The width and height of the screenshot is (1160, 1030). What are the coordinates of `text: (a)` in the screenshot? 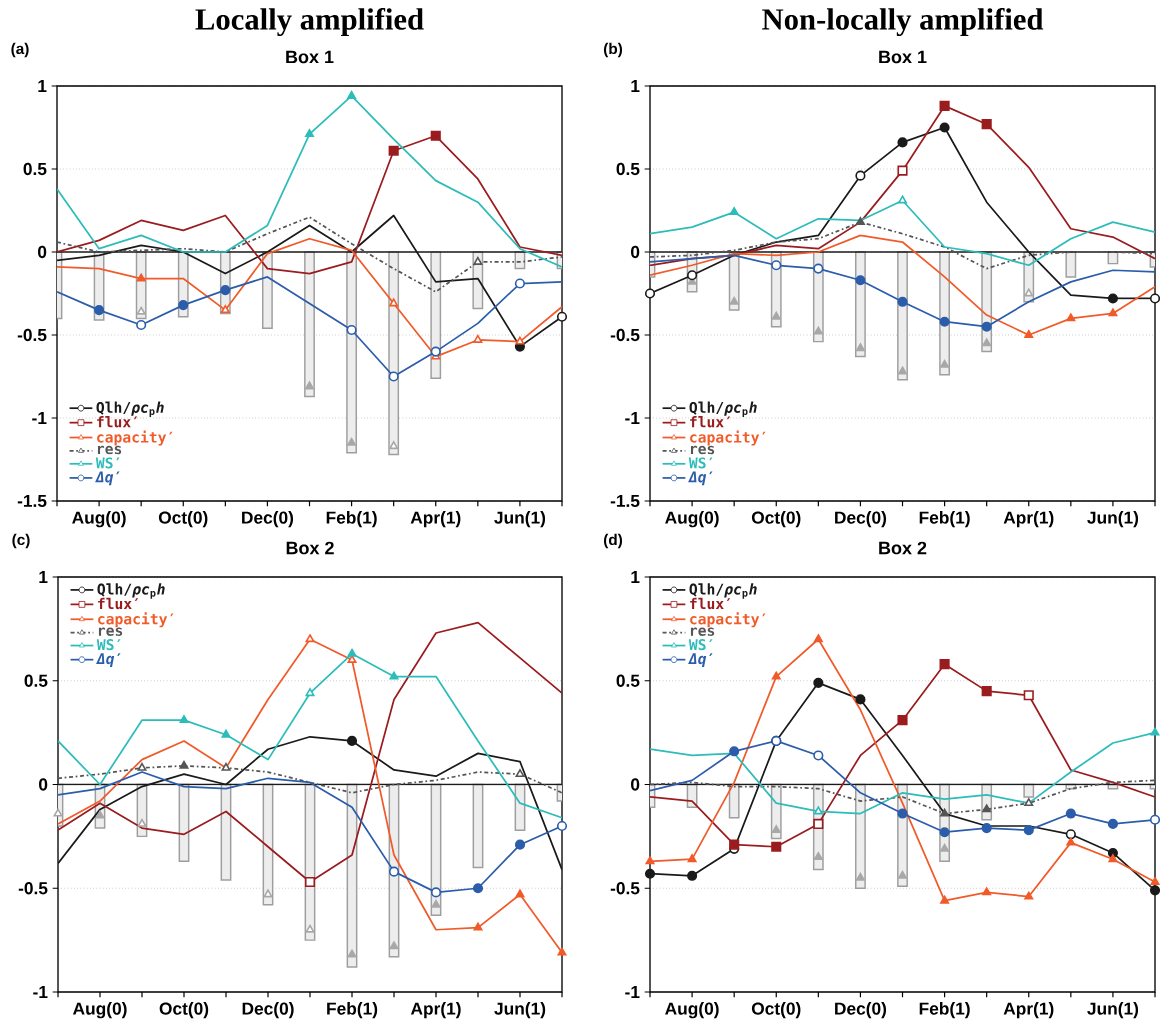 It's located at (20, 50).